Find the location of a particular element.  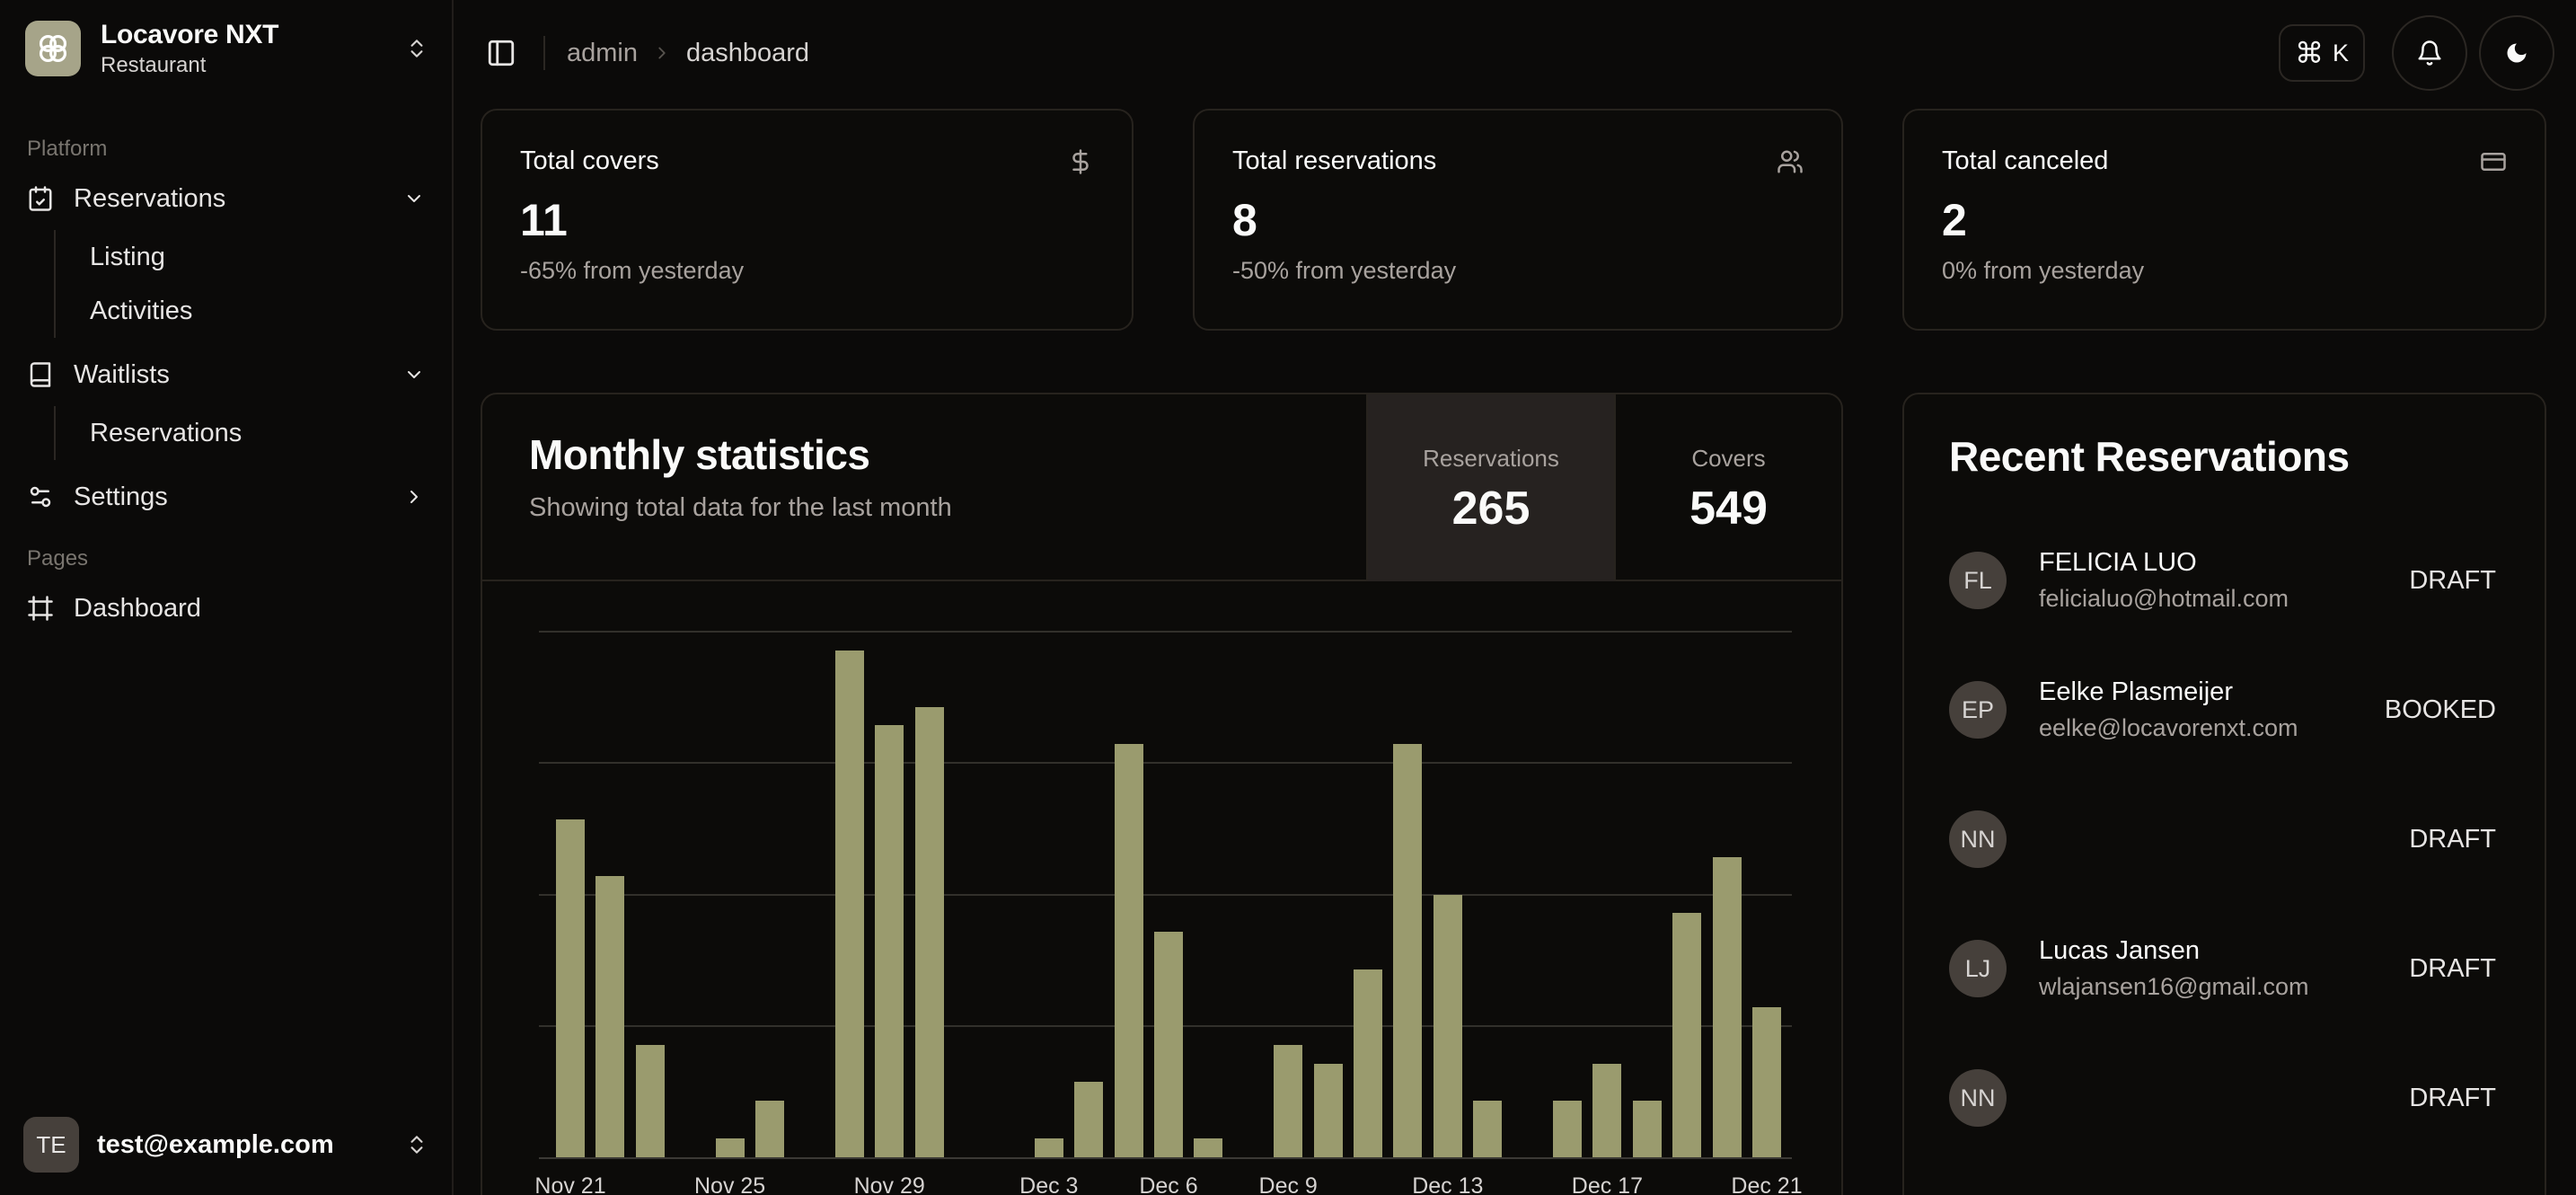

sidebar-subitem-reservations: Reservations is located at coordinates (166, 432).